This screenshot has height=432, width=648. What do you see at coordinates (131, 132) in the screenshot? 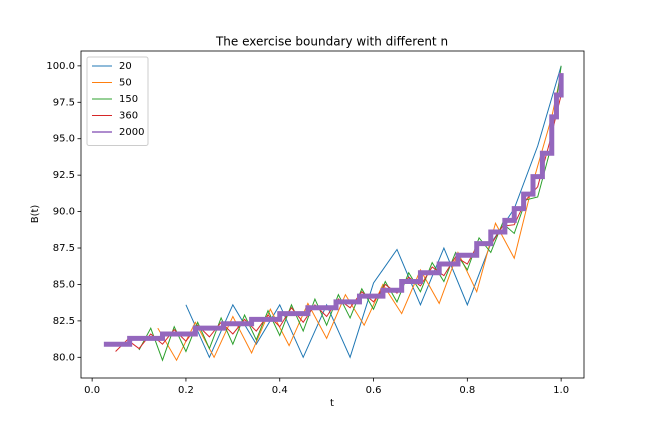
I see `legend-label: 2000` at bounding box center [131, 132].